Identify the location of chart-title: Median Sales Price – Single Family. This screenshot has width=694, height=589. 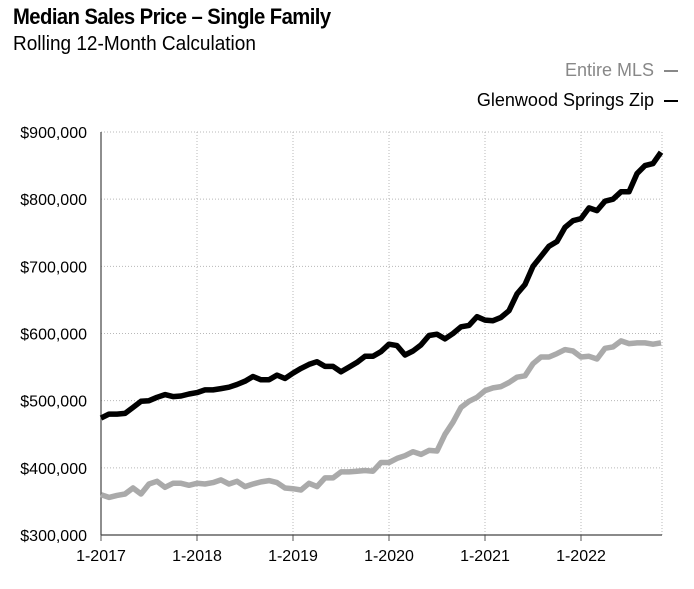
(172, 16).